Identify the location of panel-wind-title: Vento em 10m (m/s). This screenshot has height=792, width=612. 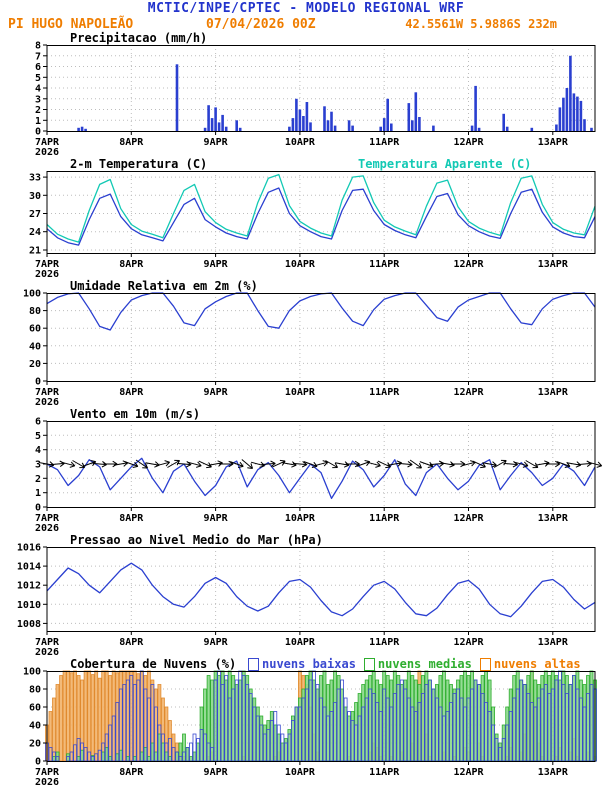
(135, 414).